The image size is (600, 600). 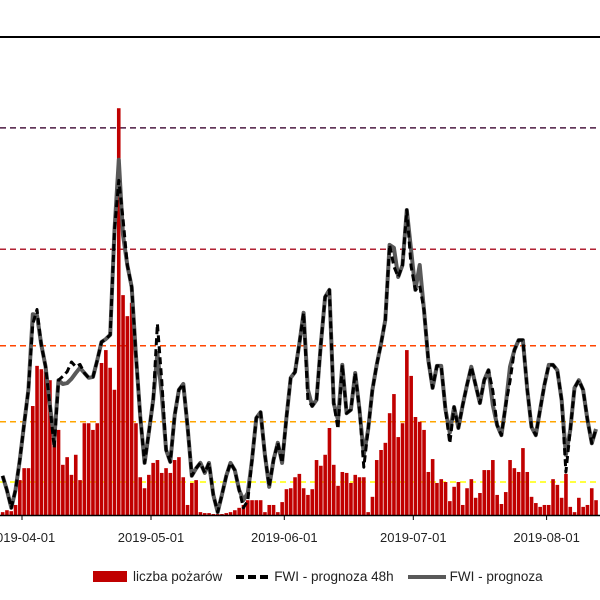 I want to click on legend-label-fires: liczba pożarów, so click(x=178, y=576).